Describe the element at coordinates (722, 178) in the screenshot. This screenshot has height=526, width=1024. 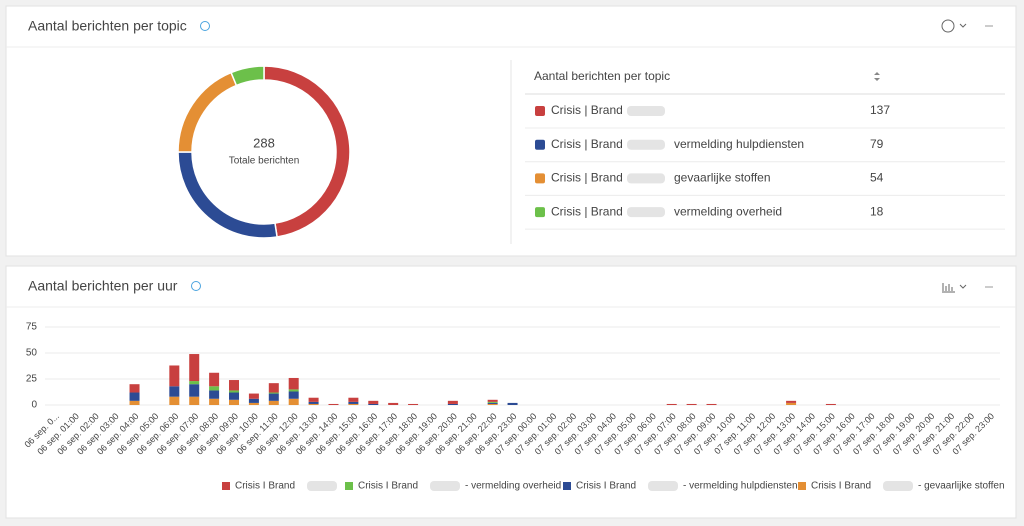
I see `topic-suffix: gevaarlijke stoffen` at that location.